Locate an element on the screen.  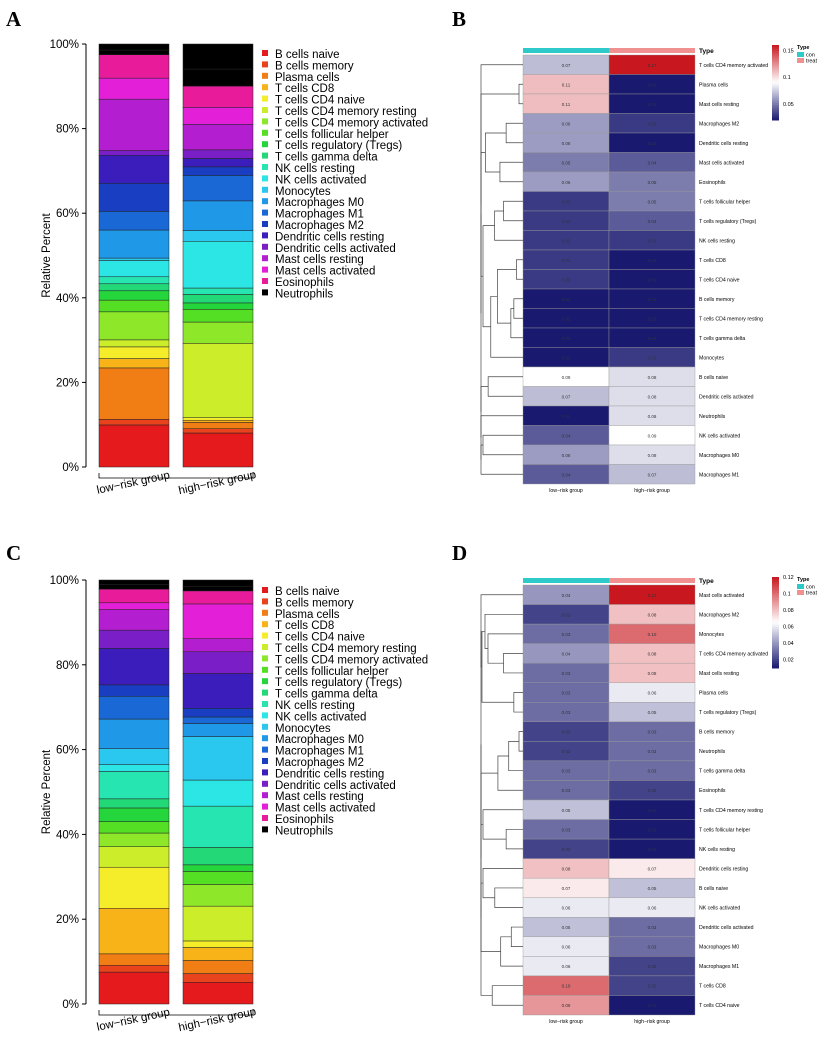
legend-label: NK cells activated is located at coordinates (320, 717).